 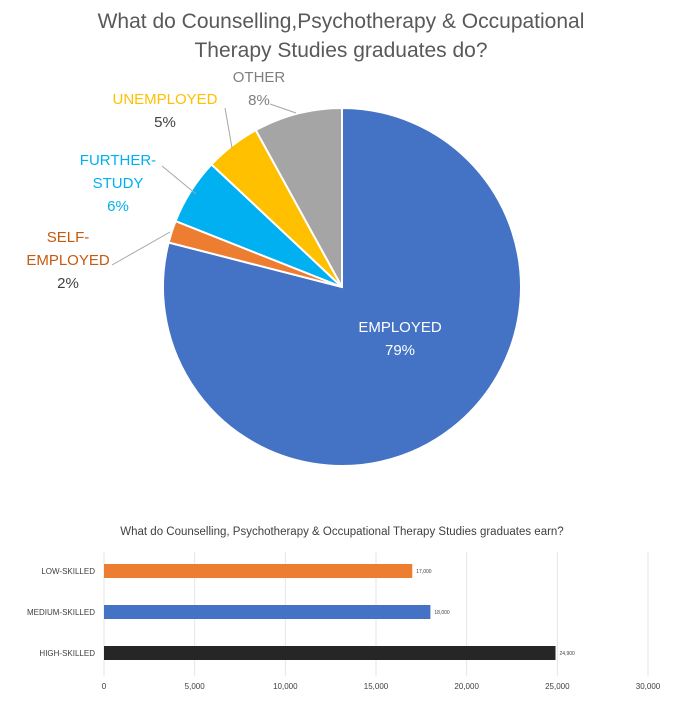 What do you see at coordinates (179, 180) in the screenshot?
I see `leader-line-further-study` at bounding box center [179, 180].